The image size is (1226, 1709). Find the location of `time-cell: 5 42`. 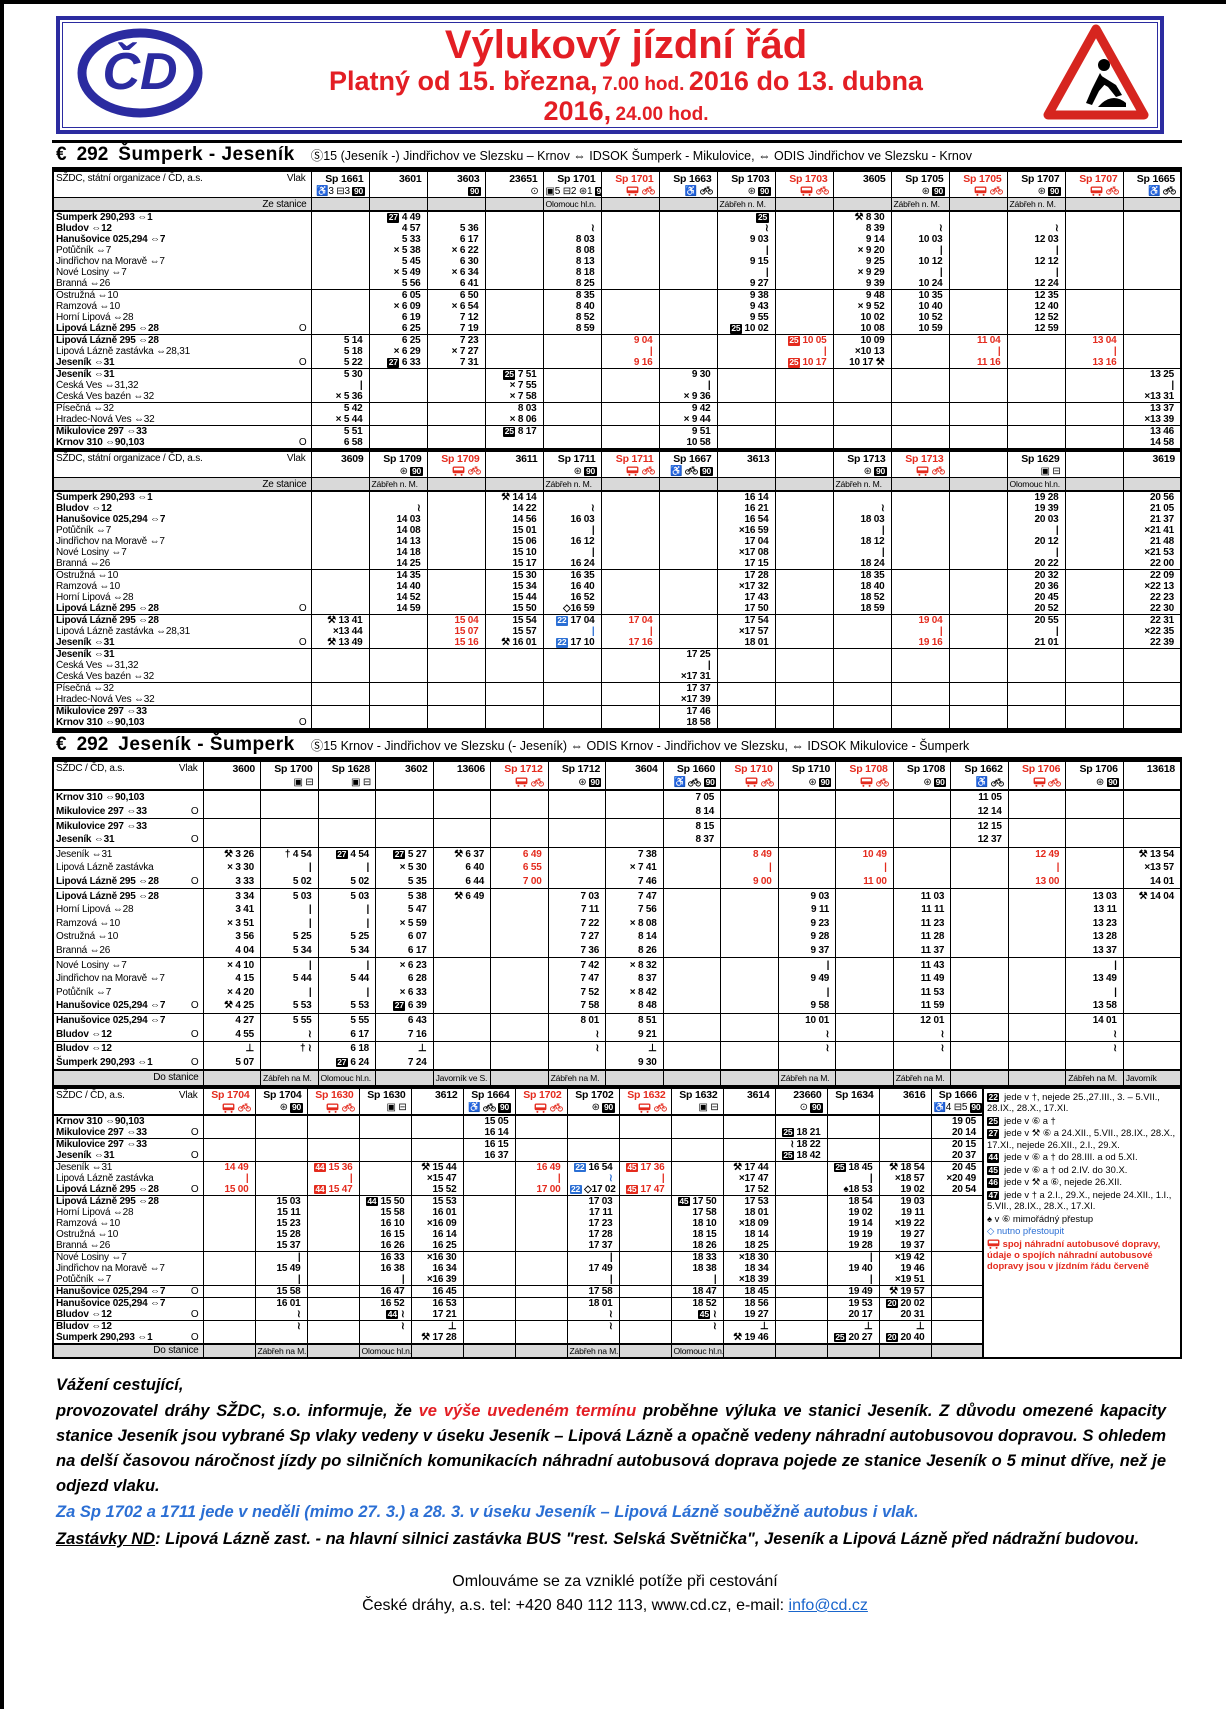

time-cell: 5 42 is located at coordinates (339, 408).